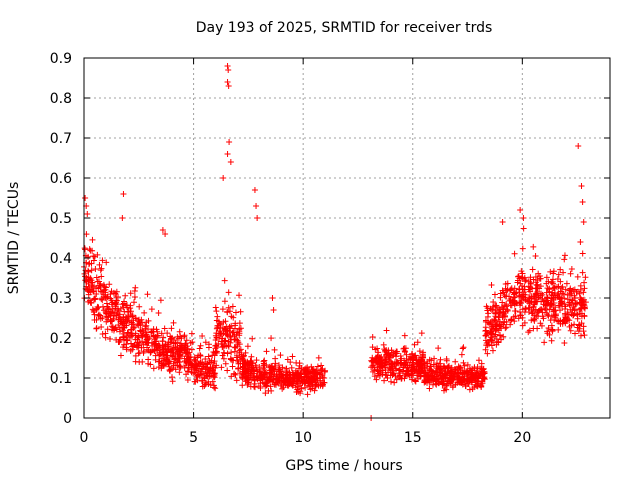  What do you see at coordinates (61, 379) in the screenshot?
I see `y-tick-label: 0.1` at bounding box center [61, 379].